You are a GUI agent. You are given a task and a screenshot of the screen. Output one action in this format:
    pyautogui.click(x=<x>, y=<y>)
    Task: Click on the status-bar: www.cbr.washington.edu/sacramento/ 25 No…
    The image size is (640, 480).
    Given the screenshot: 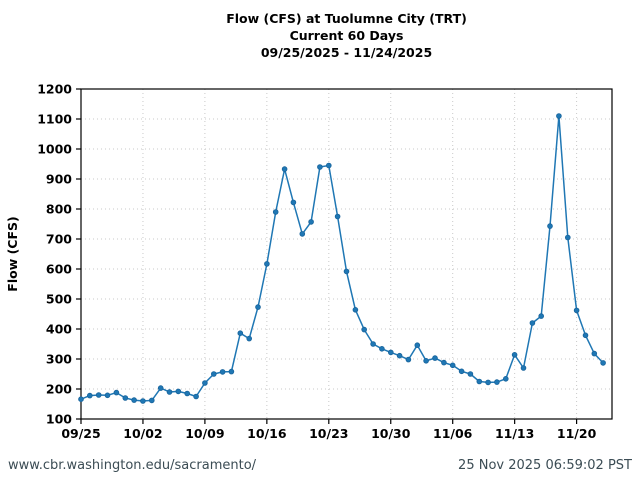 What is the action you would take?
    pyautogui.click(x=320, y=465)
    